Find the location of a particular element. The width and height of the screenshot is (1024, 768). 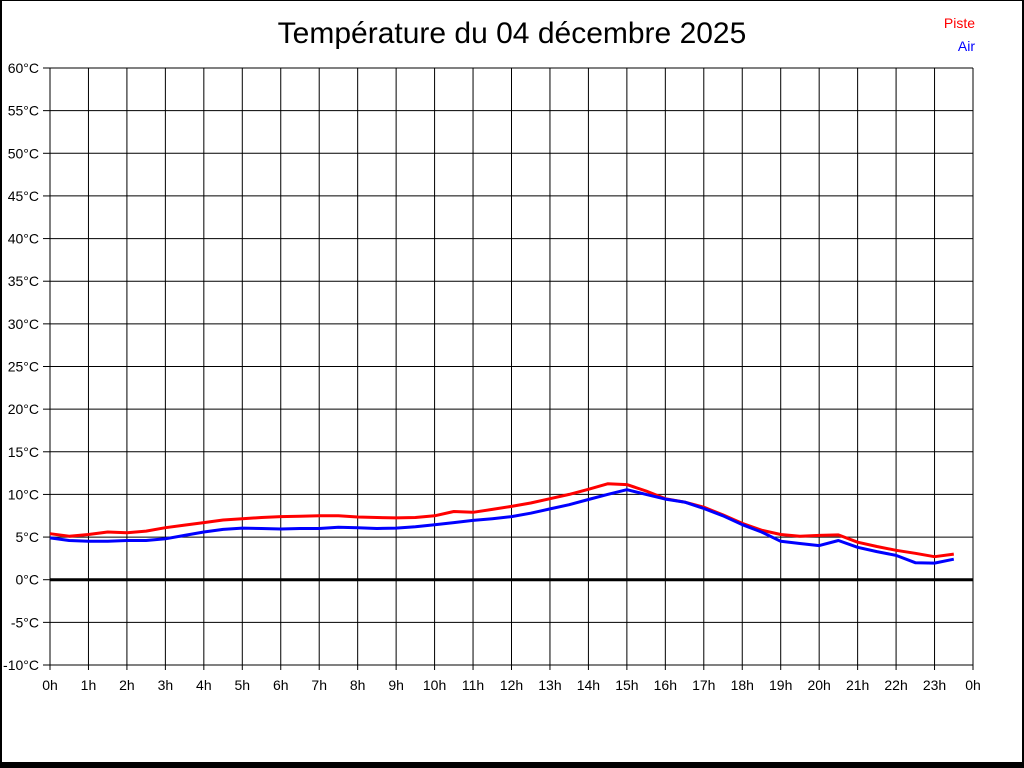

svg-text: 8h is located at coordinates (358, 685).